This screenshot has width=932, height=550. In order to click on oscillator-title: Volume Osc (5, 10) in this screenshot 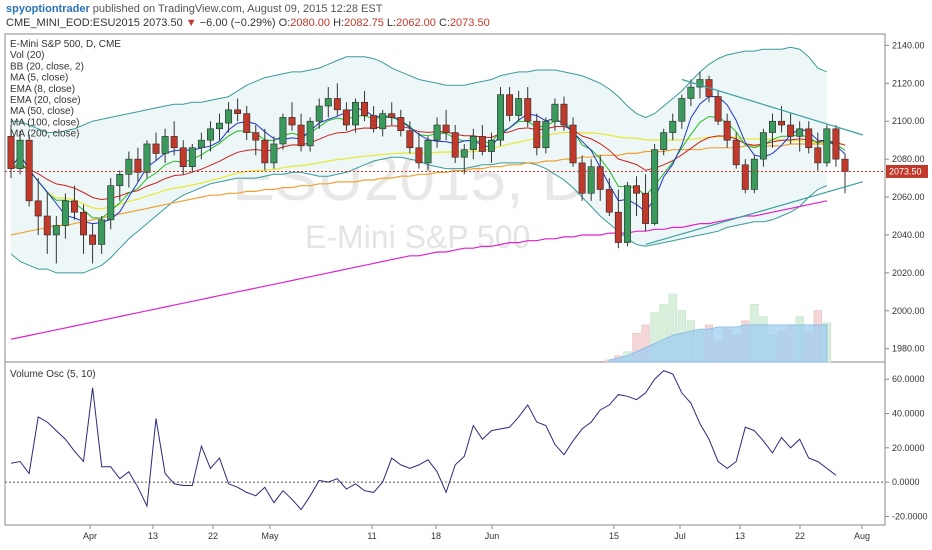, I will do `click(53, 374)`.